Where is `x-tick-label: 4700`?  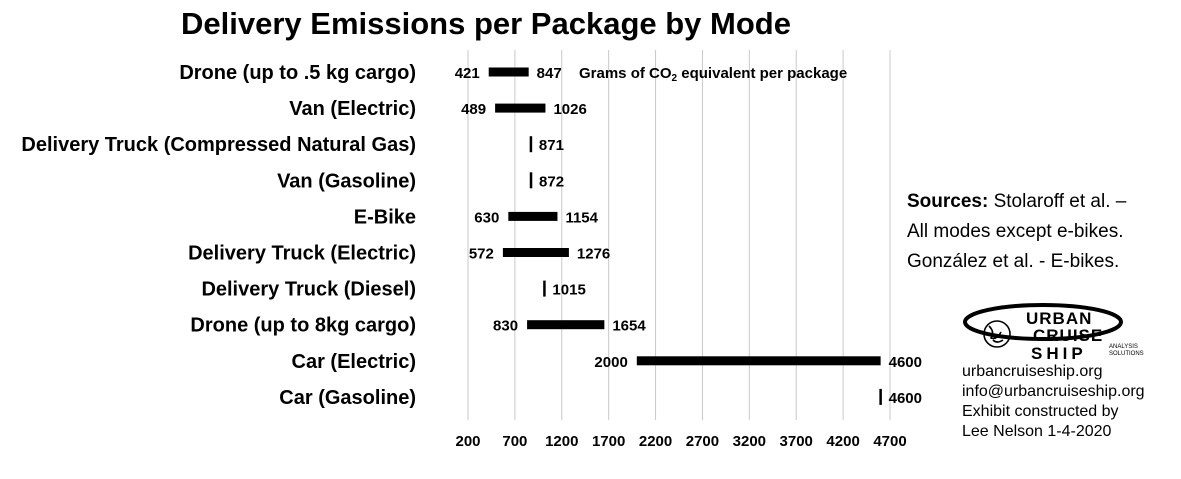
x-tick-label: 4700 is located at coordinates (889, 441).